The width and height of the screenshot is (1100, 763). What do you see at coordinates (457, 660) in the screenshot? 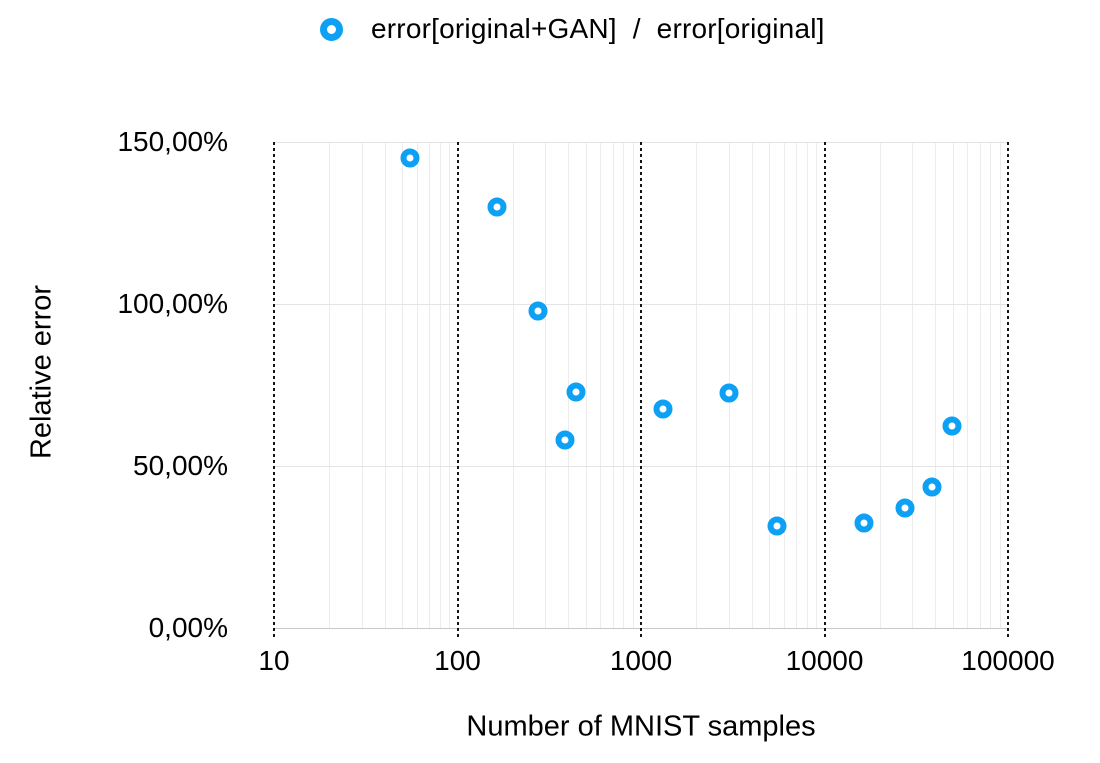
I see `x-tick-label: 100` at bounding box center [457, 660].